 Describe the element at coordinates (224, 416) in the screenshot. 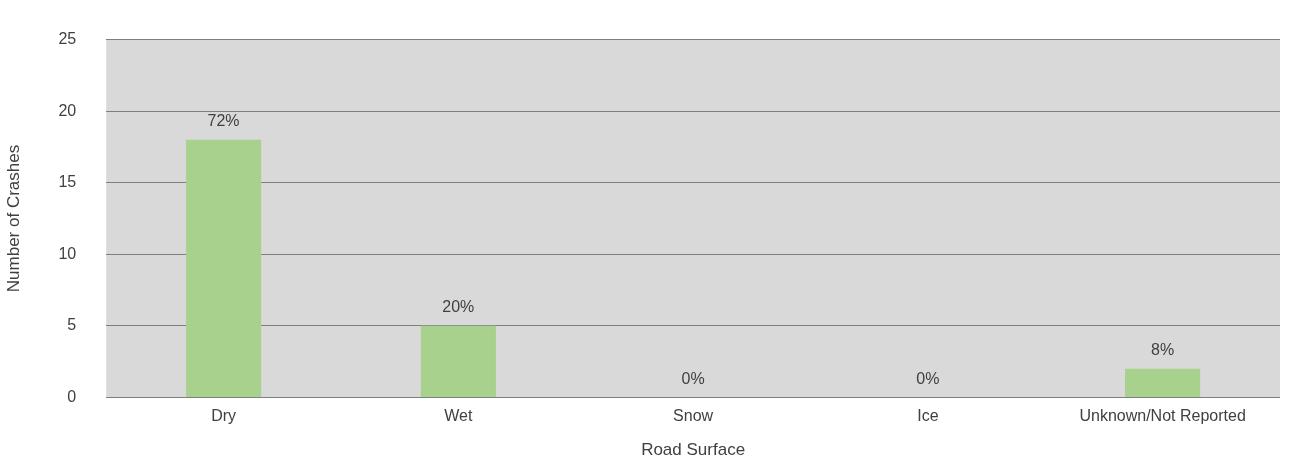

I see `x-tick-label: Dry` at that location.